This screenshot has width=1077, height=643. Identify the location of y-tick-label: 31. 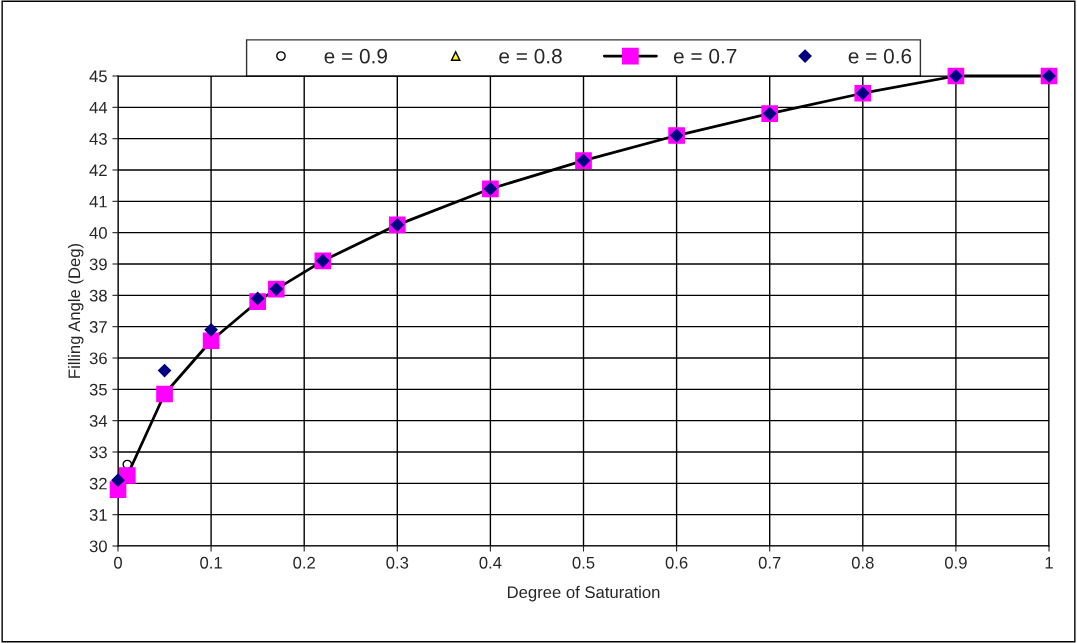
(98, 515).